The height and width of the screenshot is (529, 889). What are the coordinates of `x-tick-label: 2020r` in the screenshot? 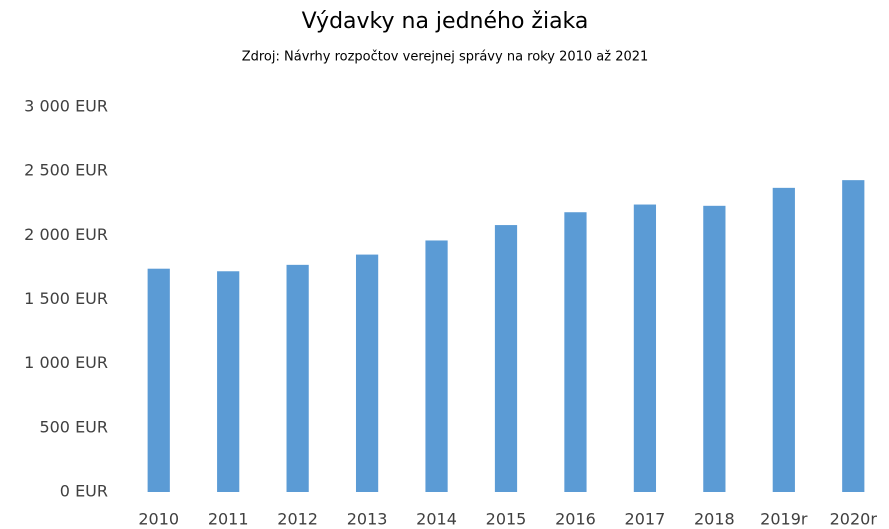 It's located at (854, 519).